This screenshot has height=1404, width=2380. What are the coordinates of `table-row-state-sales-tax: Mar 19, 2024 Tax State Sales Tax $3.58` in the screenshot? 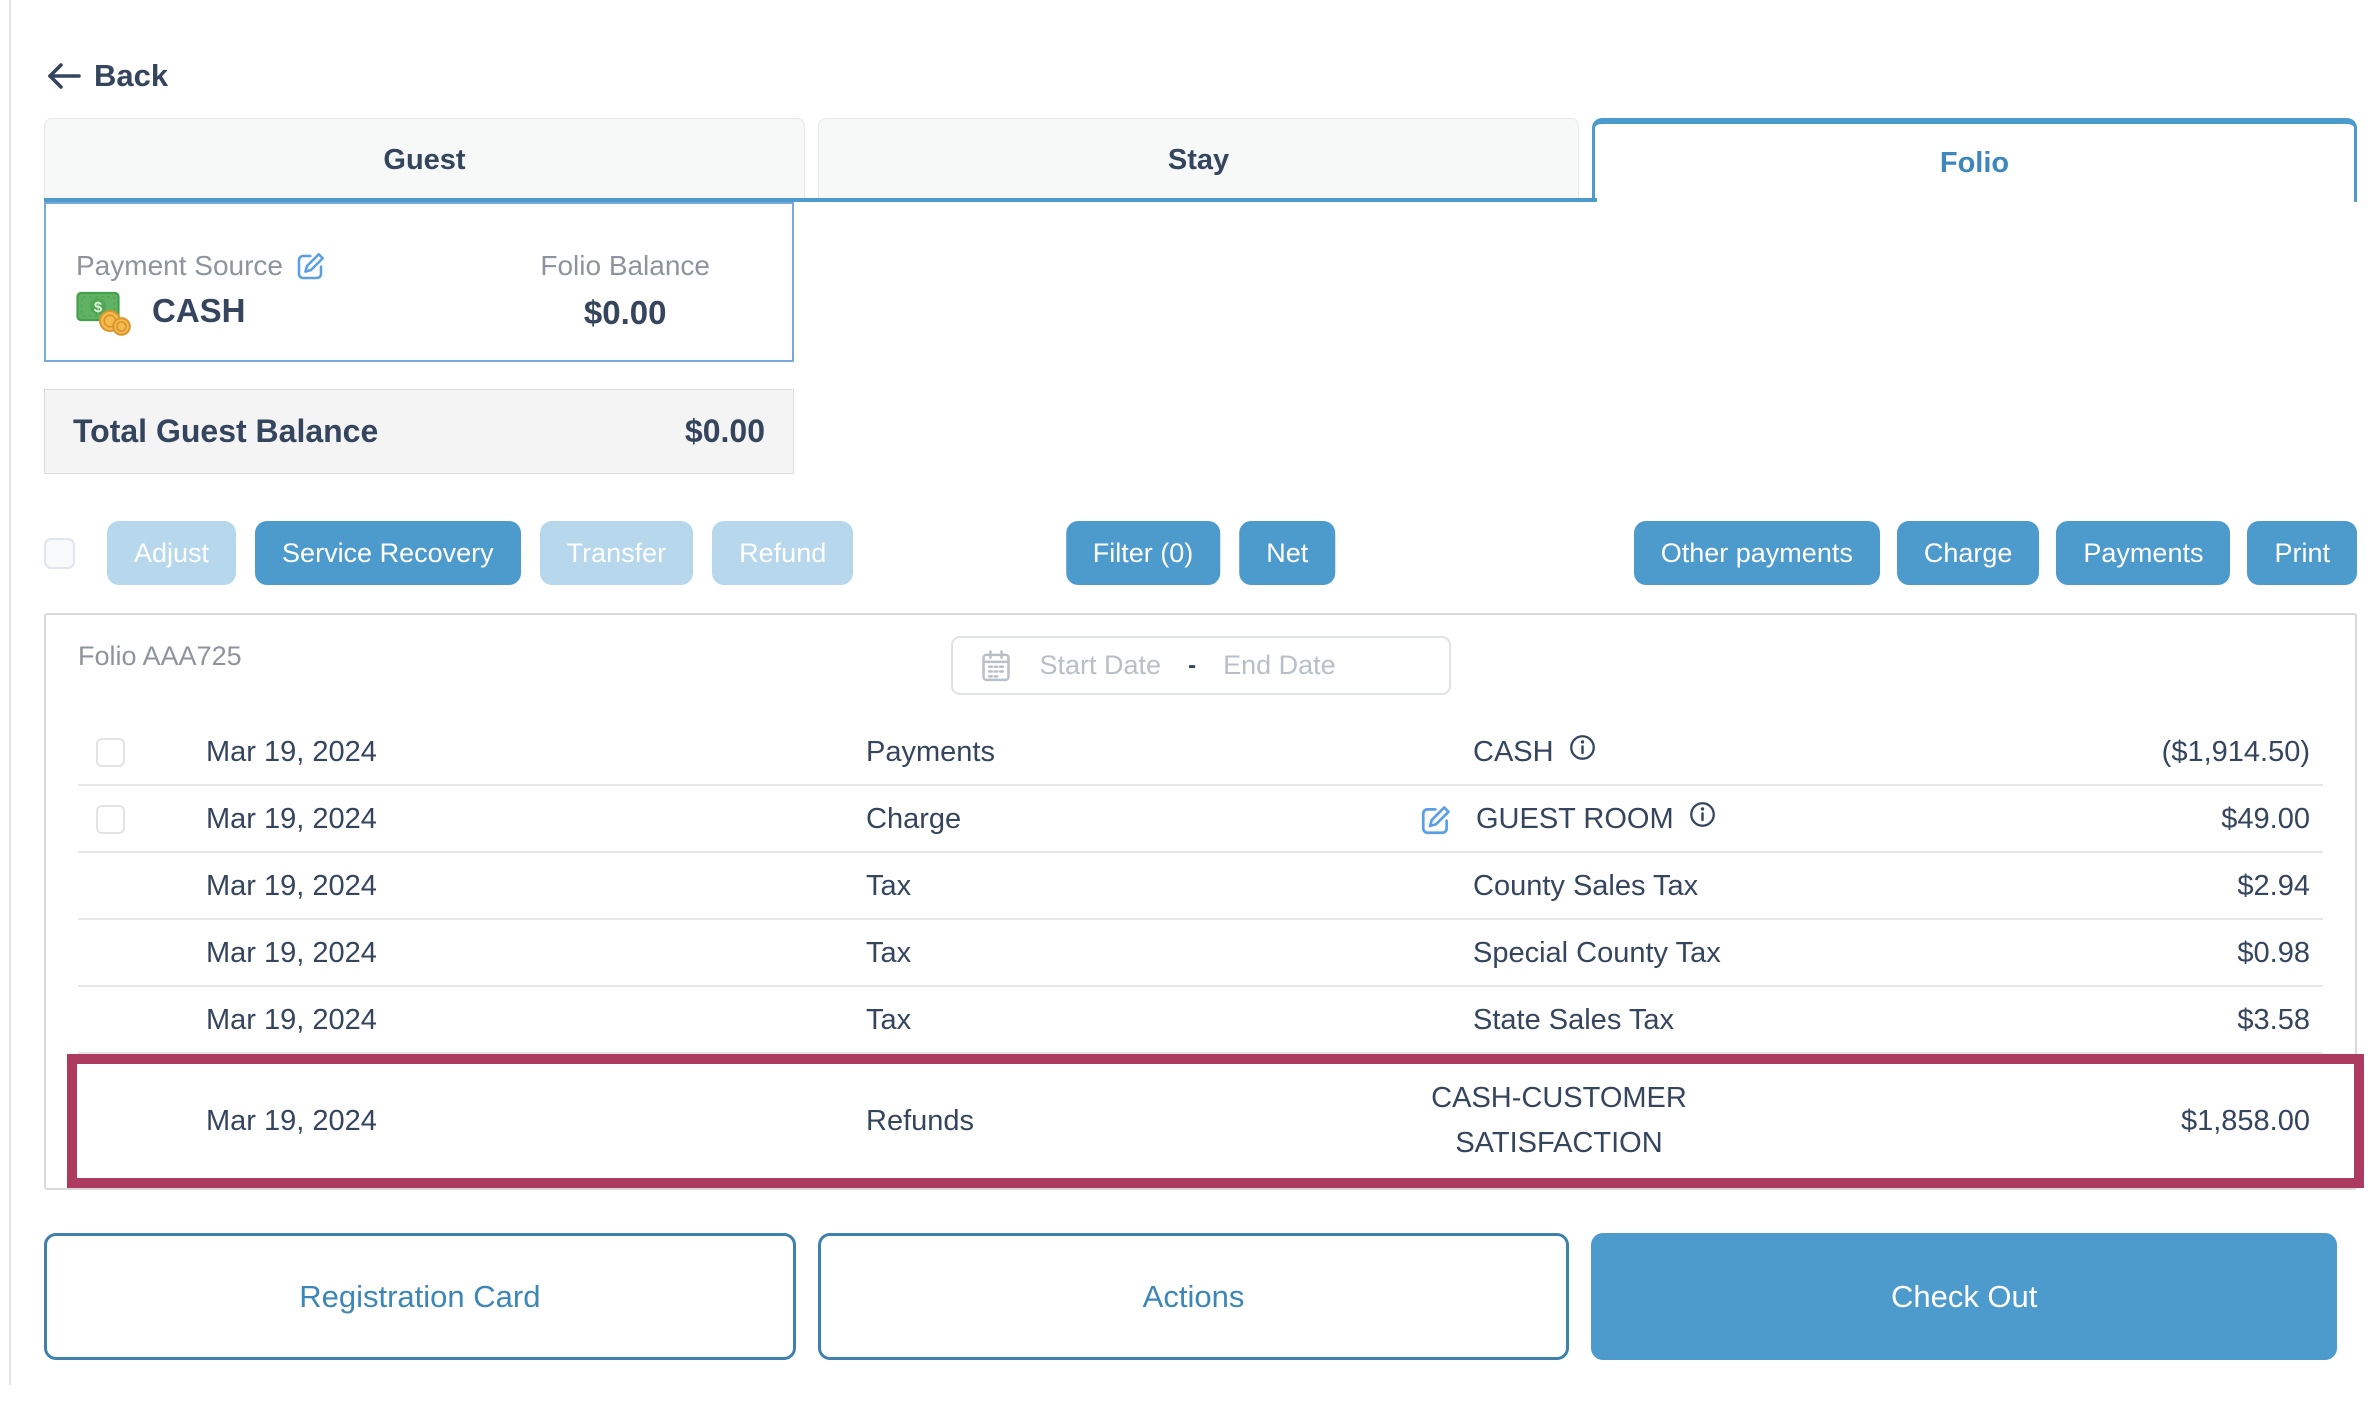 It's located at (1200, 1020).